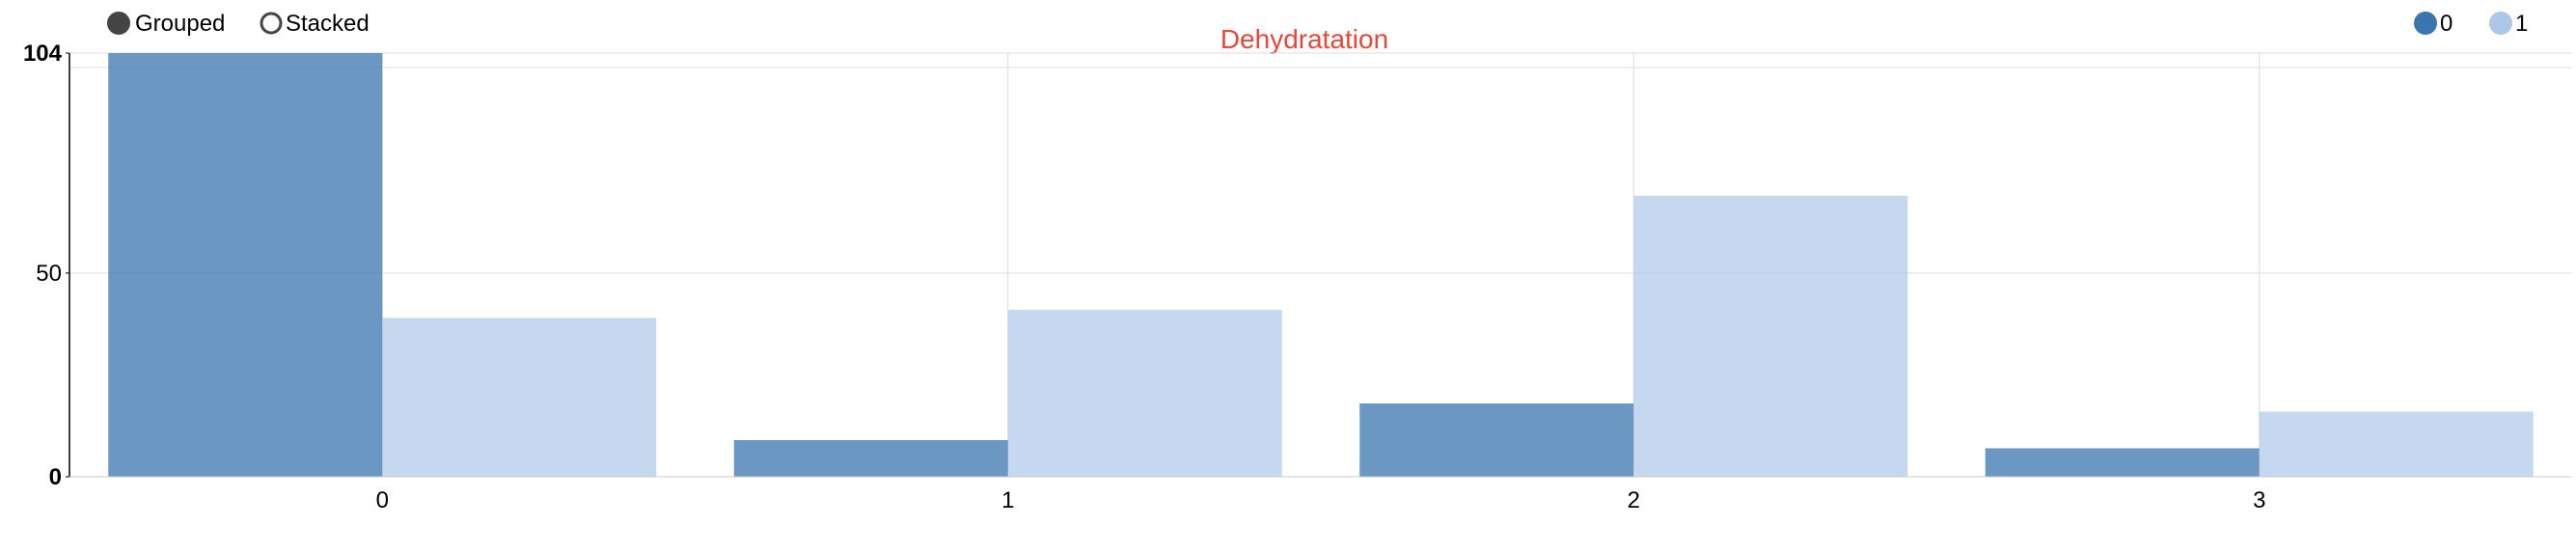  What do you see at coordinates (2521, 24) in the screenshot?
I see `legend-label-1: 1` at bounding box center [2521, 24].